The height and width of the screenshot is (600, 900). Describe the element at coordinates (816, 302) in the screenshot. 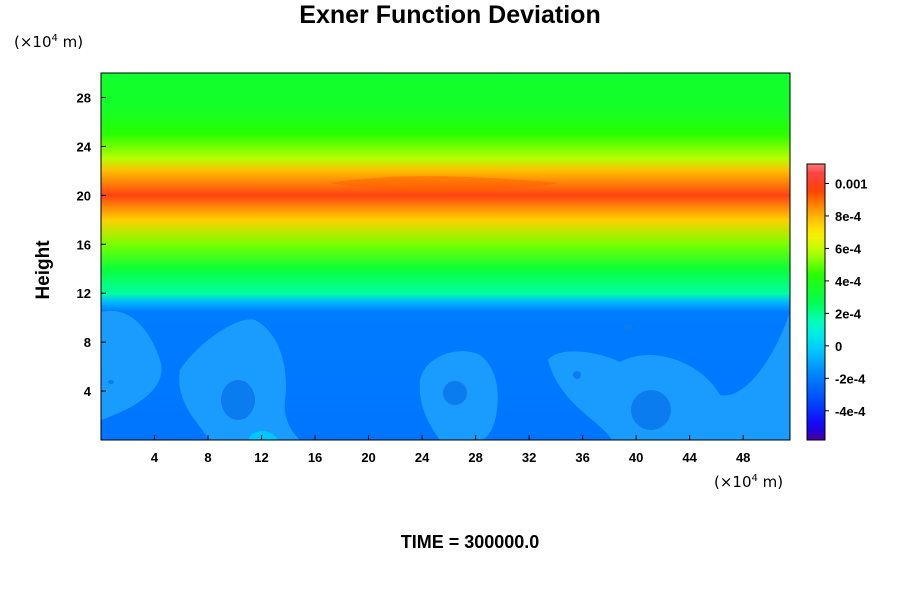

I see `colorbar-scale` at that location.